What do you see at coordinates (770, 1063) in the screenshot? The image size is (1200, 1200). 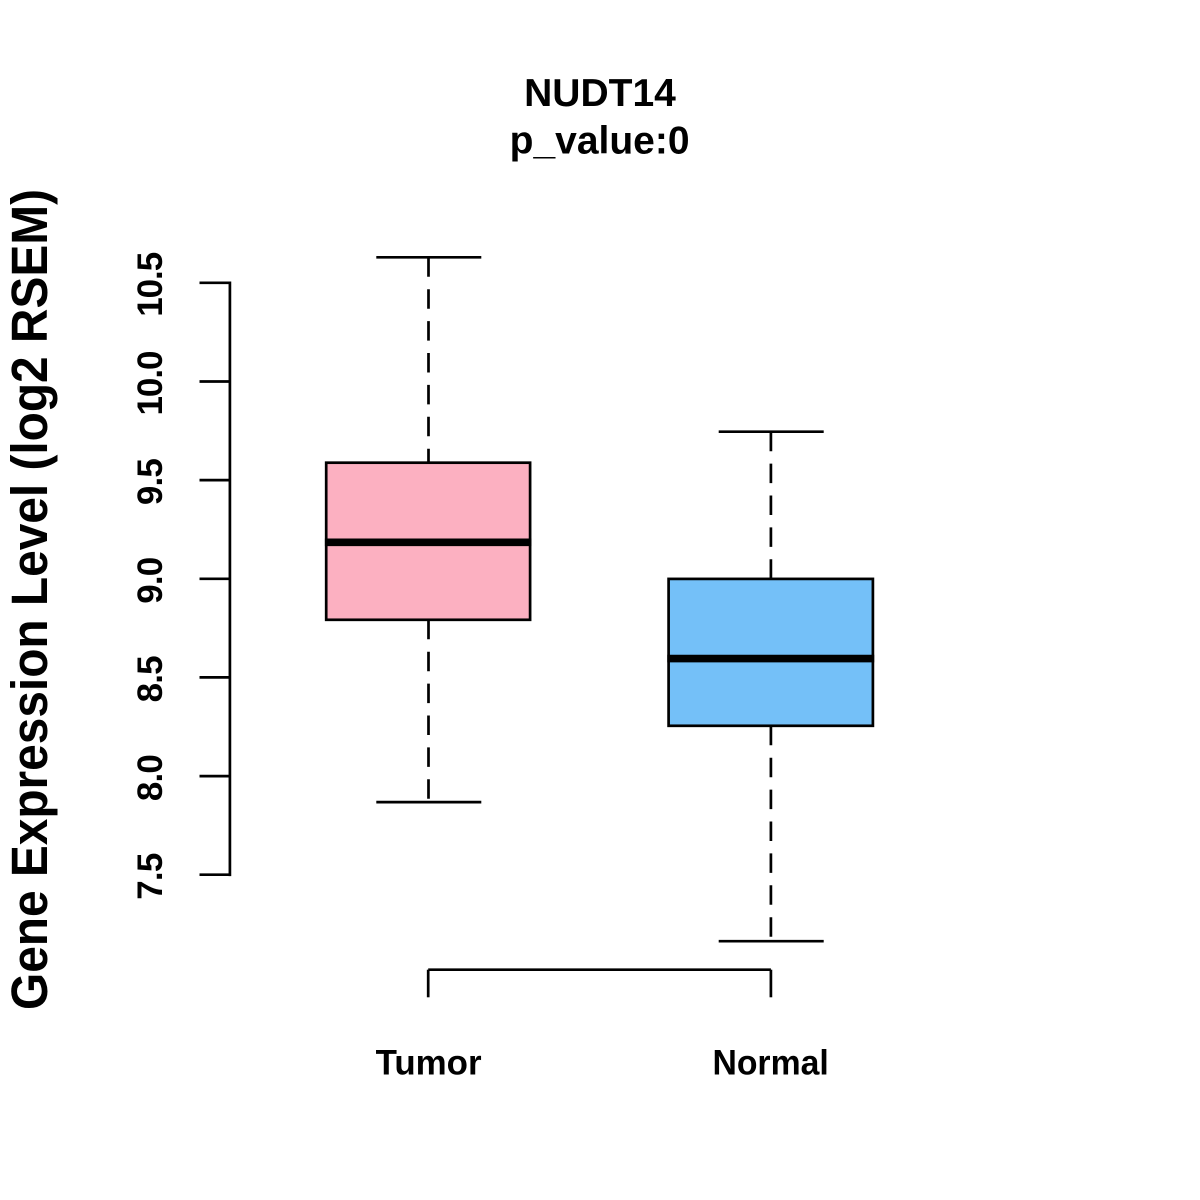 I see `svg-text: Normal` at bounding box center [770, 1063].